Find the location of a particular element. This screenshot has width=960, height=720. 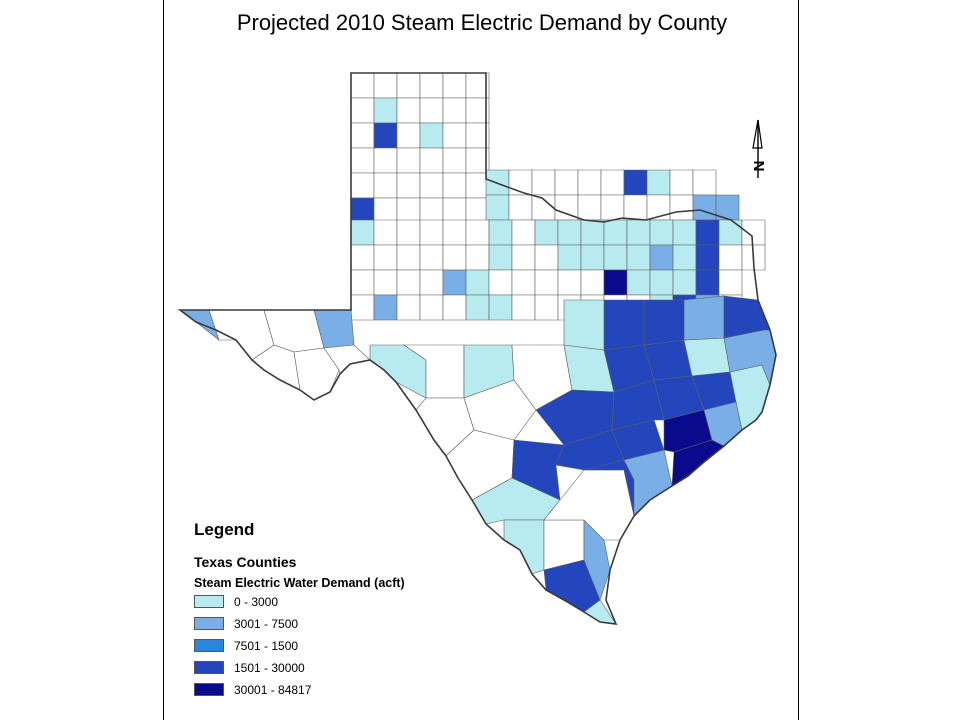

legend-class-label: 1501 - 30000 is located at coordinates (269, 667).